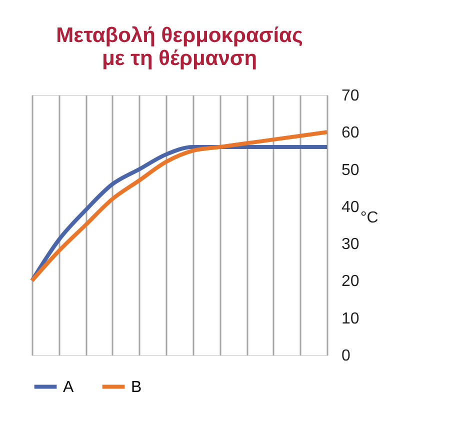  What do you see at coordinates (179, 47) in the screenshot?
I see `chart-title: Μεταβολή θερμοκρασίας με τη θέρμανση` at bounding box center [179, 47].